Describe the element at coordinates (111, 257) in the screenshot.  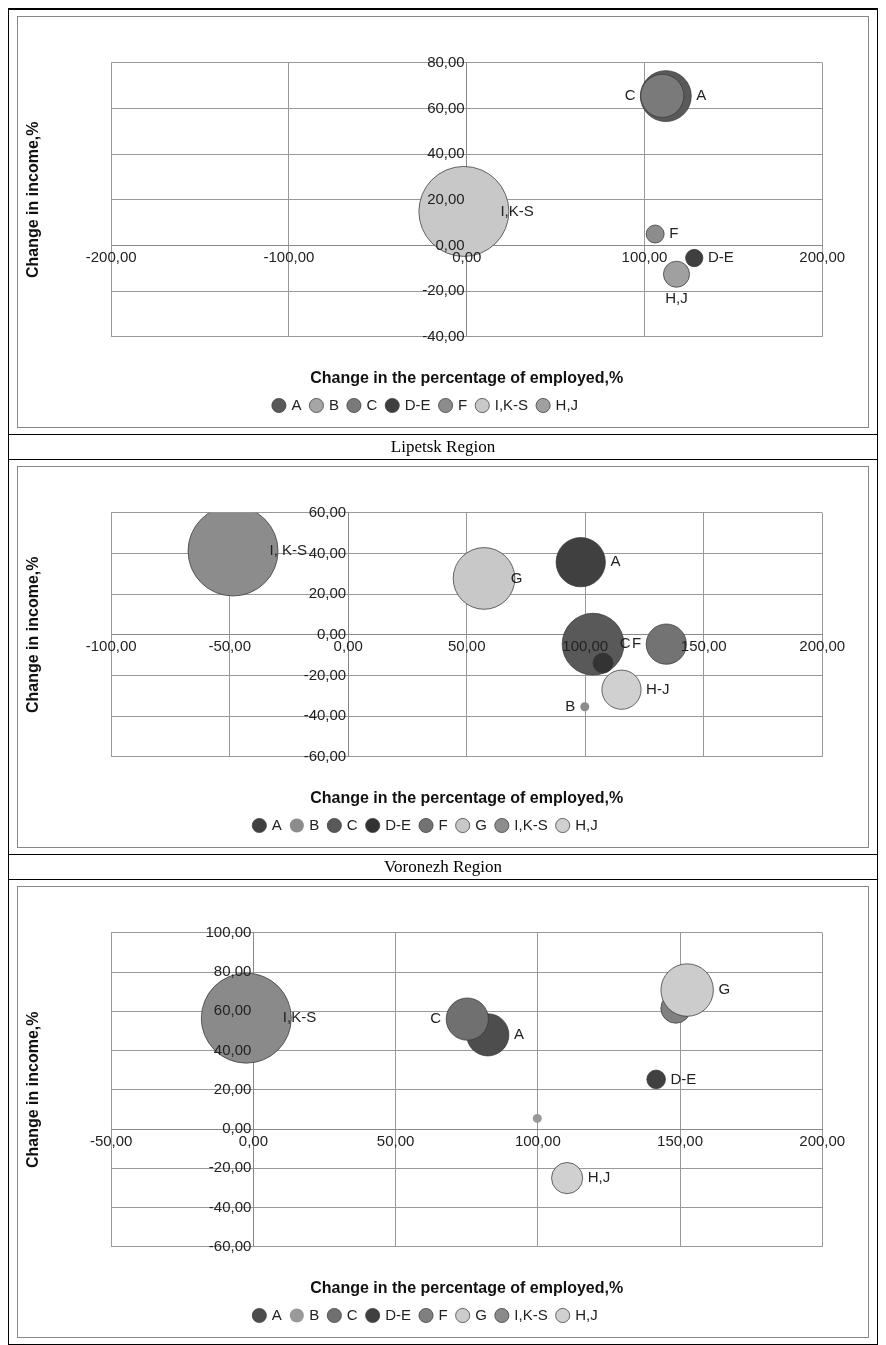
I see `x-tick-label: -200,00` at that location.